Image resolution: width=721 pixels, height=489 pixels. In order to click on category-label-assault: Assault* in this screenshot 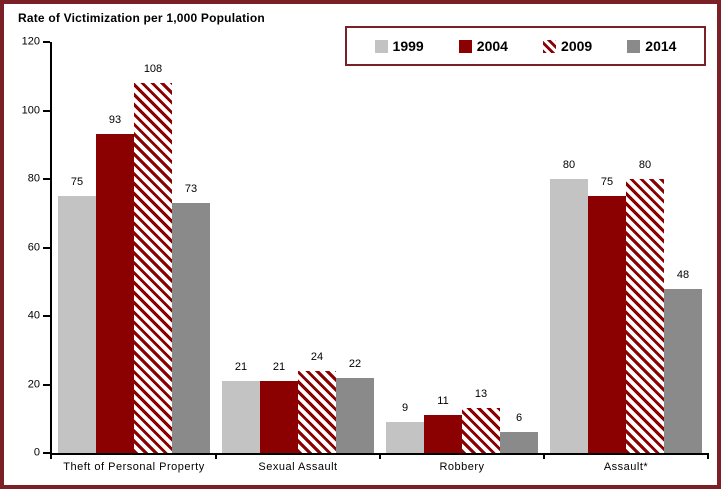, I will do `click(626, 467)`.